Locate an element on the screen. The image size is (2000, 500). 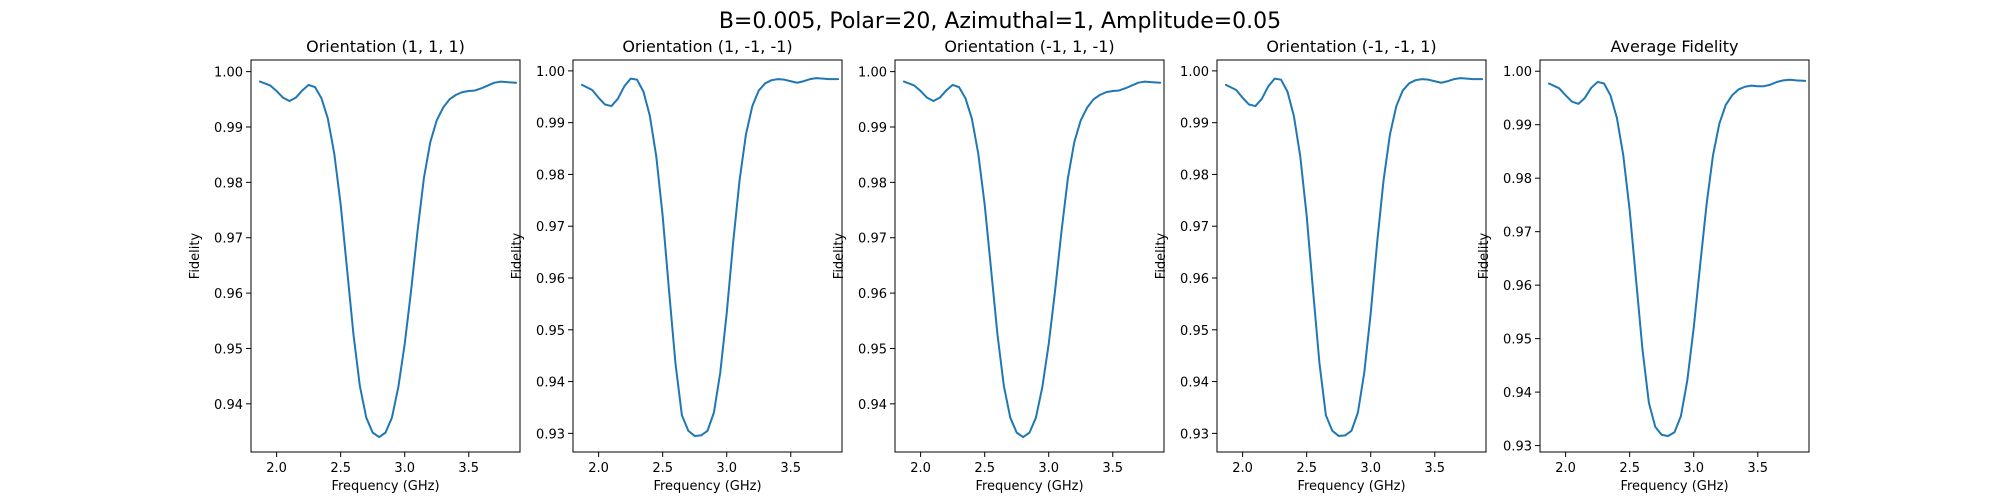
axes-title: Orientation (1, -1, -1) is located at coordinates (707, 46).